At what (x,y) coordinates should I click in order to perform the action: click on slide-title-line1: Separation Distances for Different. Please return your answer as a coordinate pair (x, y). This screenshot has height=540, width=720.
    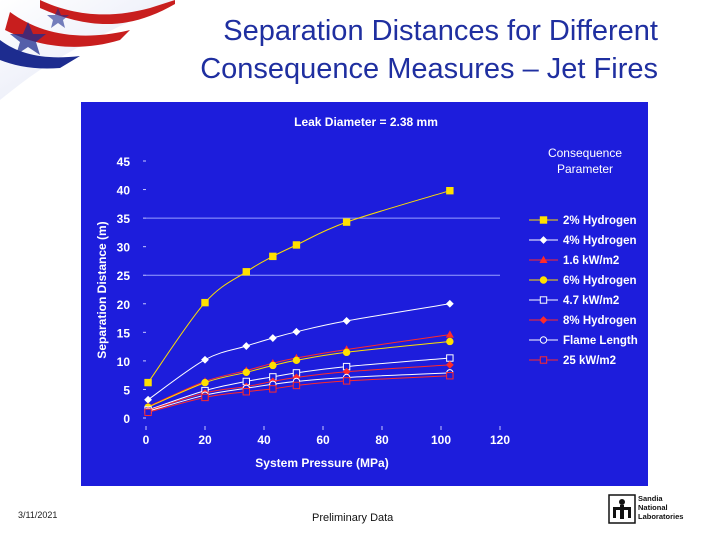
    Looking at the image, I should click on (440, 31).